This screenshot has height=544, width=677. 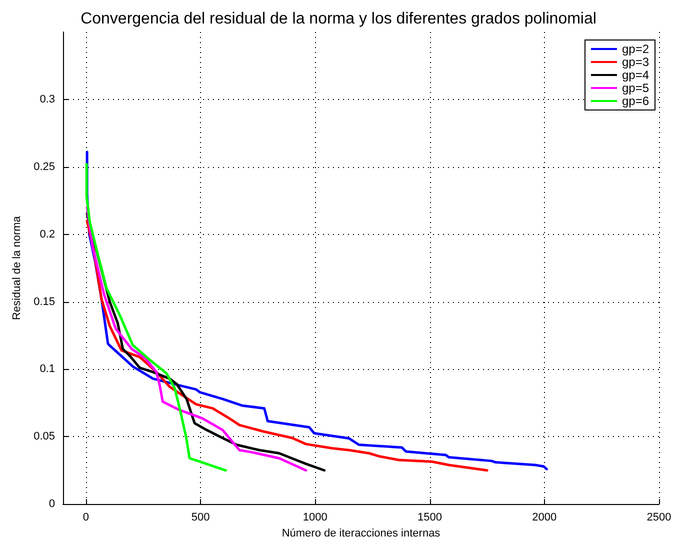 What do you see at coordinates (156, 317) in the screenshot?
I see `line-series` at bounding box center [156, 317].